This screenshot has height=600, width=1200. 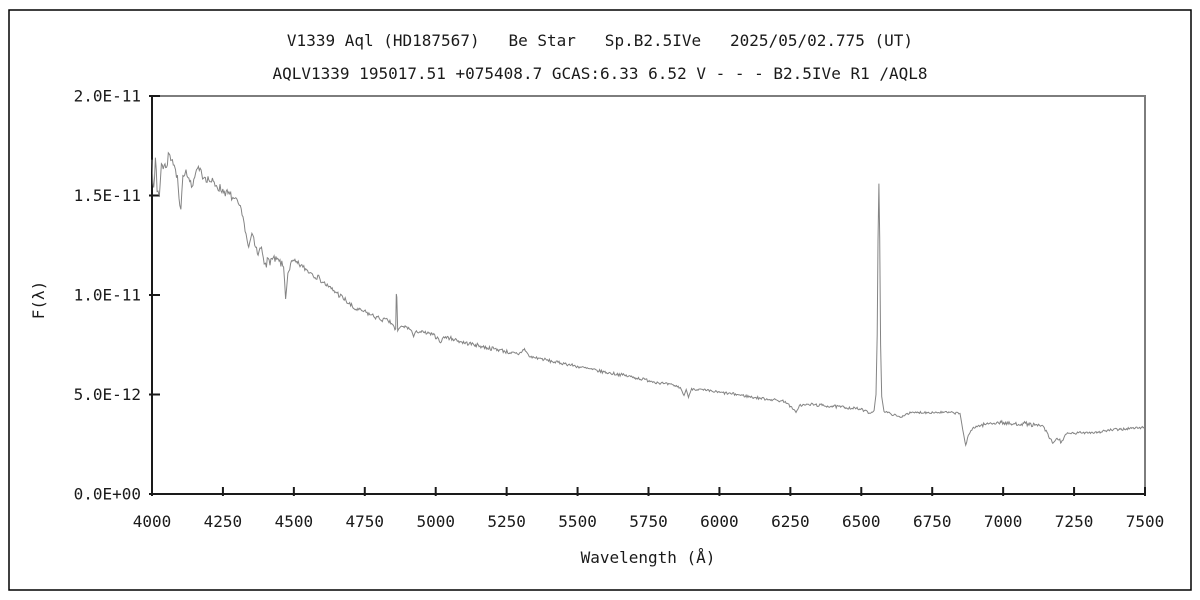 I want to click on x-tick-label: 4250, so click(x=223, y=521).